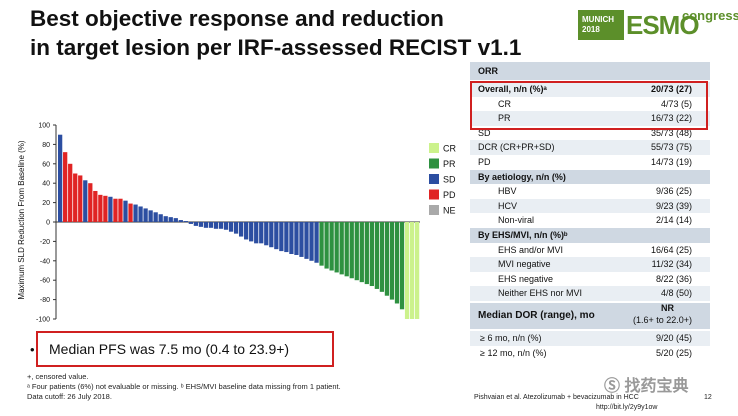  Describe the element at coordinates (590, 71) in the screenshot. I see `orr-table-header: ORR` at that location.